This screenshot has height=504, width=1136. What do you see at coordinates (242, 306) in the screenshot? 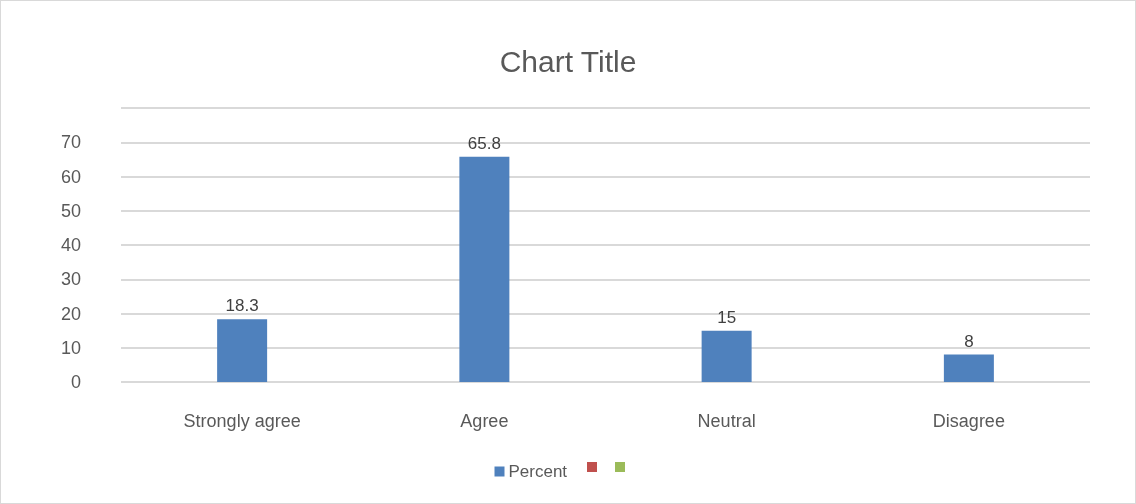
I see `data-label: 18.3` at bounding box center [242, 306].